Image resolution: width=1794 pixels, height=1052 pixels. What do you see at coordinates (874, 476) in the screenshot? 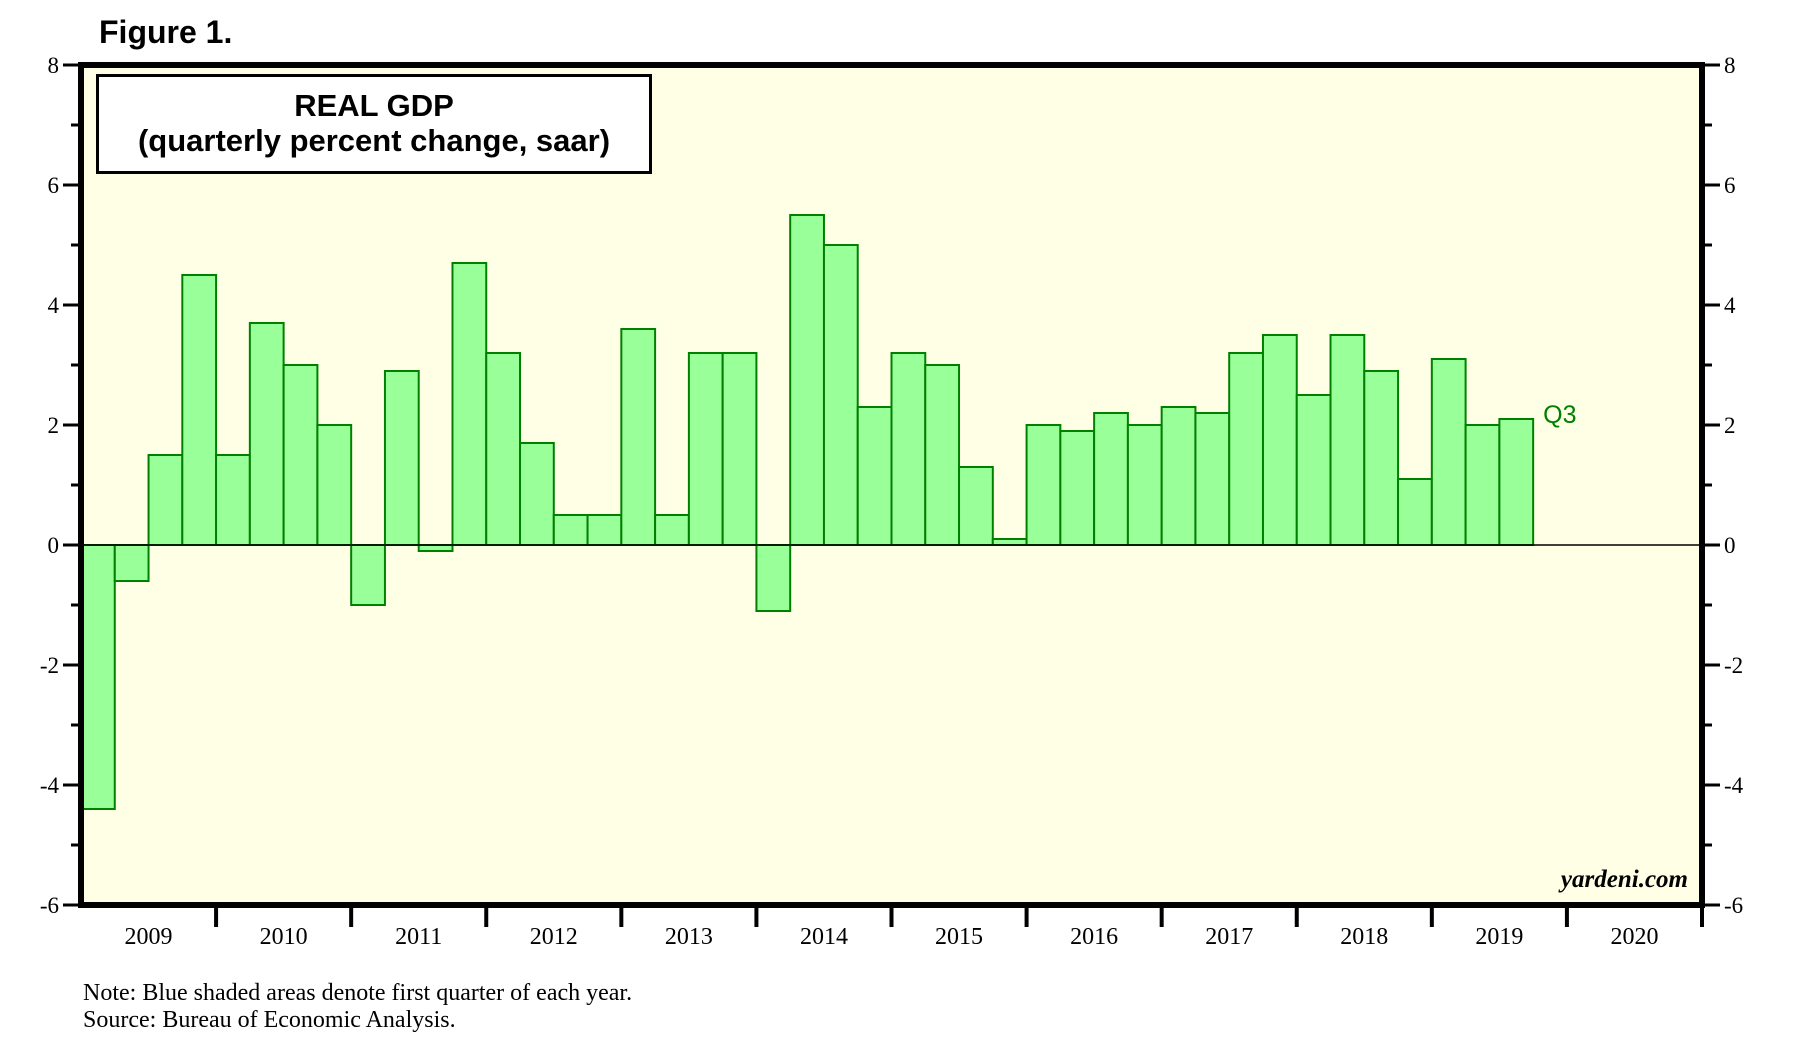
I see `bar-2014Q4` at bounding box center [874, 476].